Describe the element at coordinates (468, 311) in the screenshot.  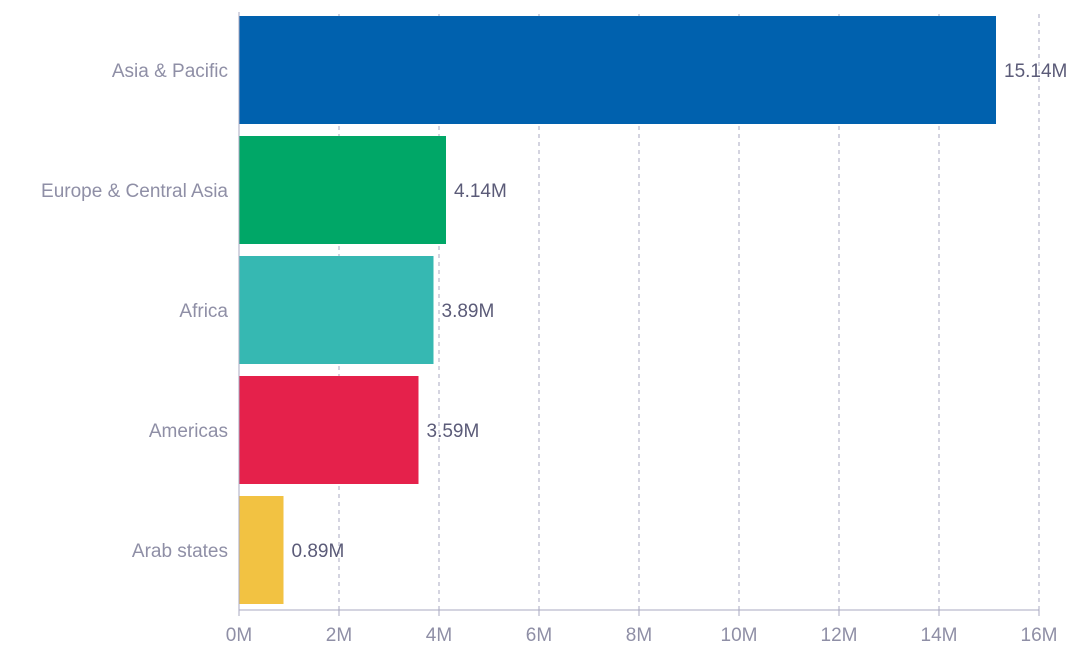
I see `value-label-2: 3.89M` at that location.